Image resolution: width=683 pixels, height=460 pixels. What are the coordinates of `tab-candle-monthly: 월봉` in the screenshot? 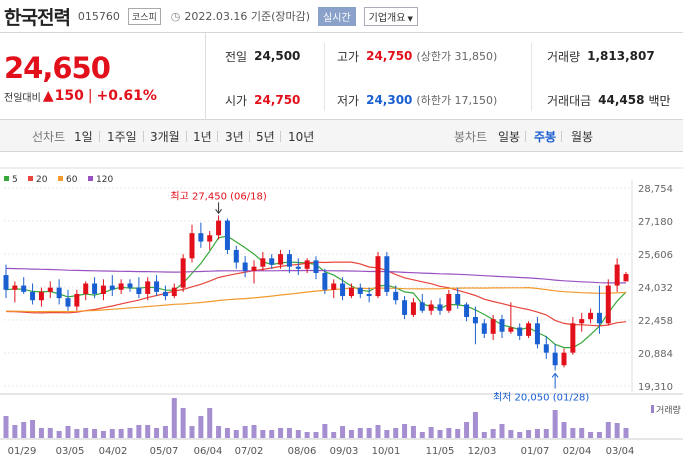 It's located at (582, 137).